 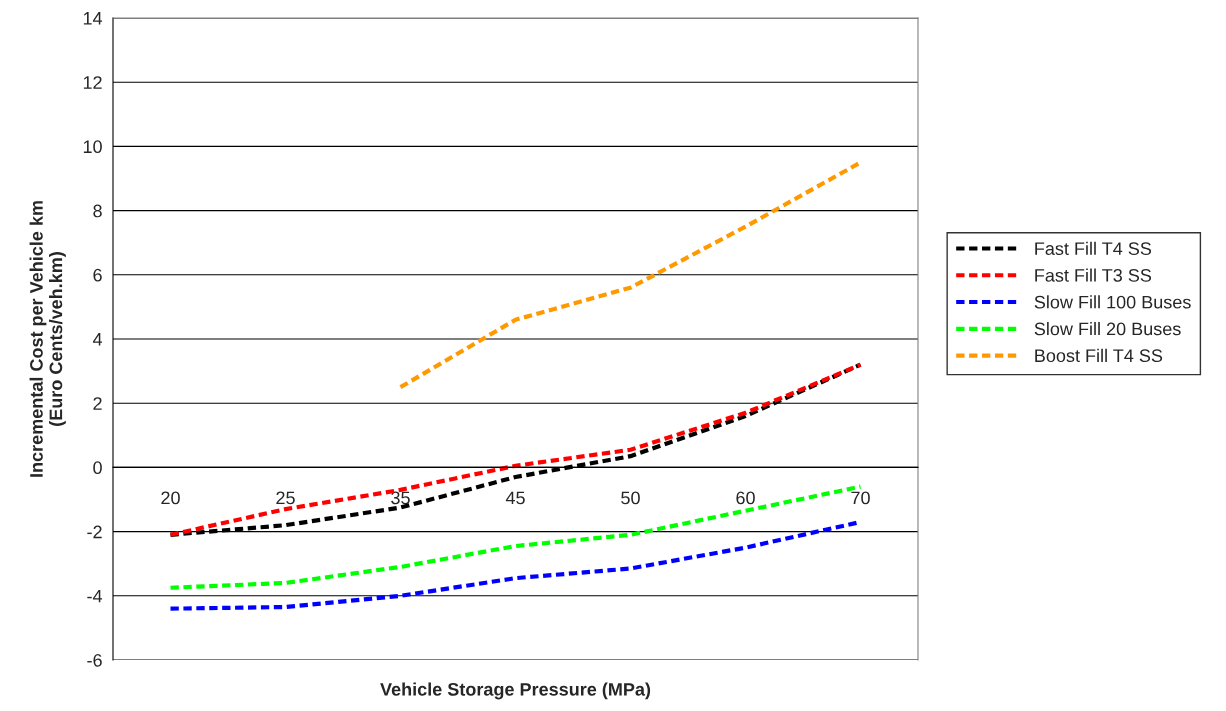 I want to click on legend-label: Slow Fill 100 Buses, so click(x=1112, y=302).